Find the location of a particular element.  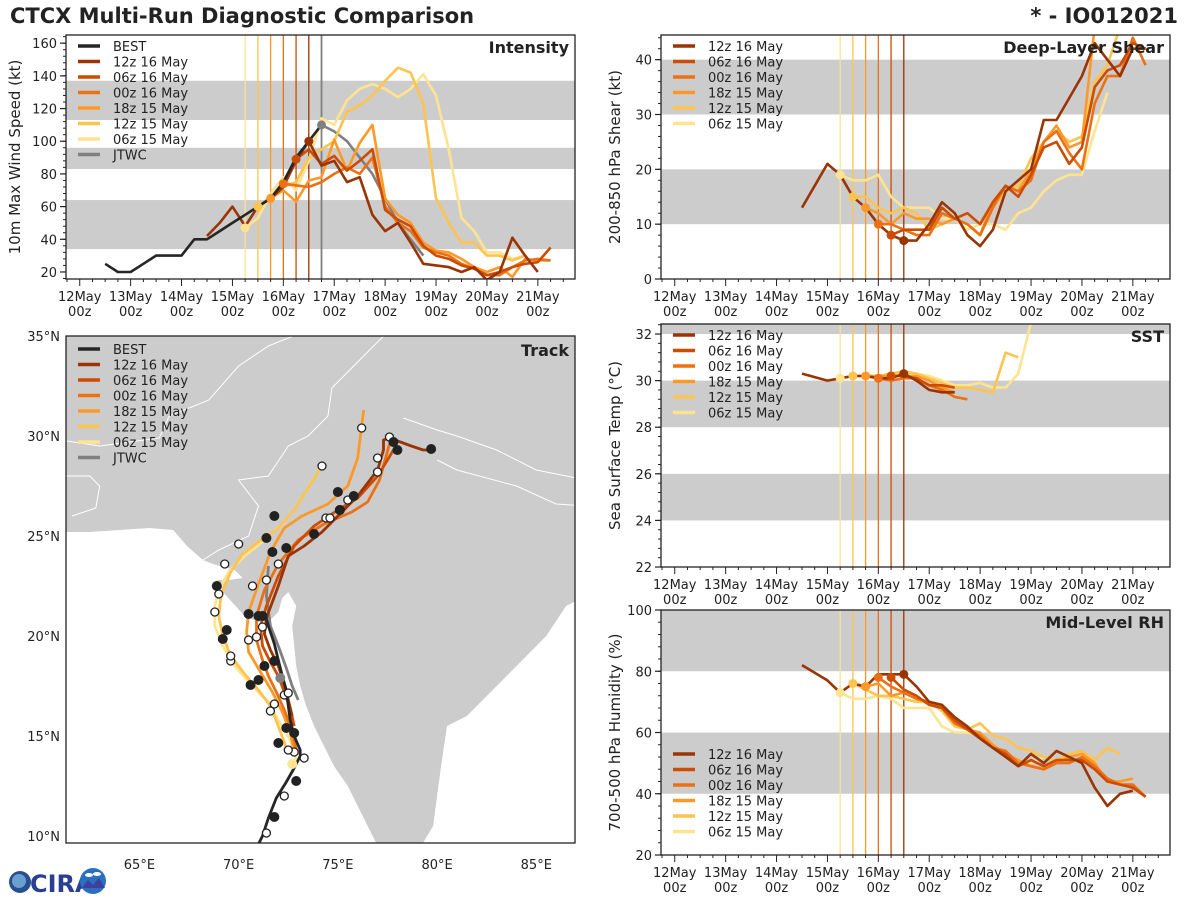

marker-06z-16-may is located at coordinates (891, 235).